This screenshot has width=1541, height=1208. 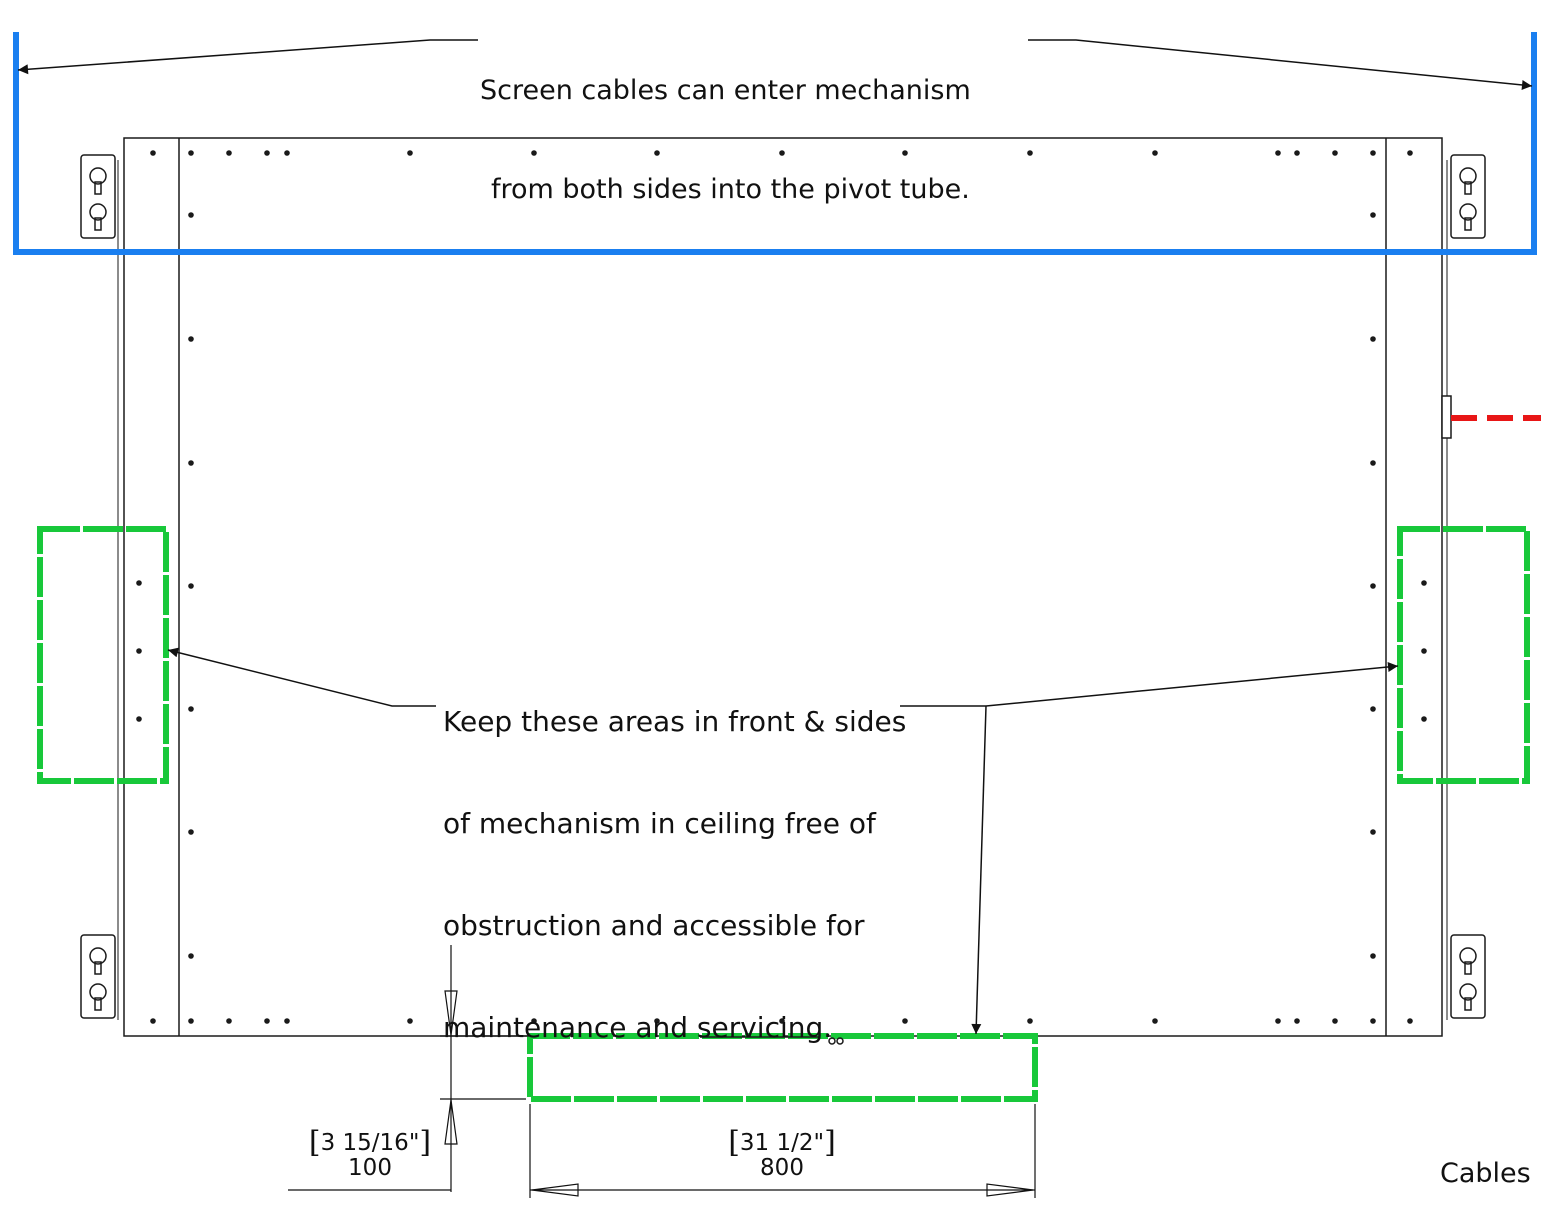 I want to click on mounting-bracket-top-right, so click(x=1468, y=196).